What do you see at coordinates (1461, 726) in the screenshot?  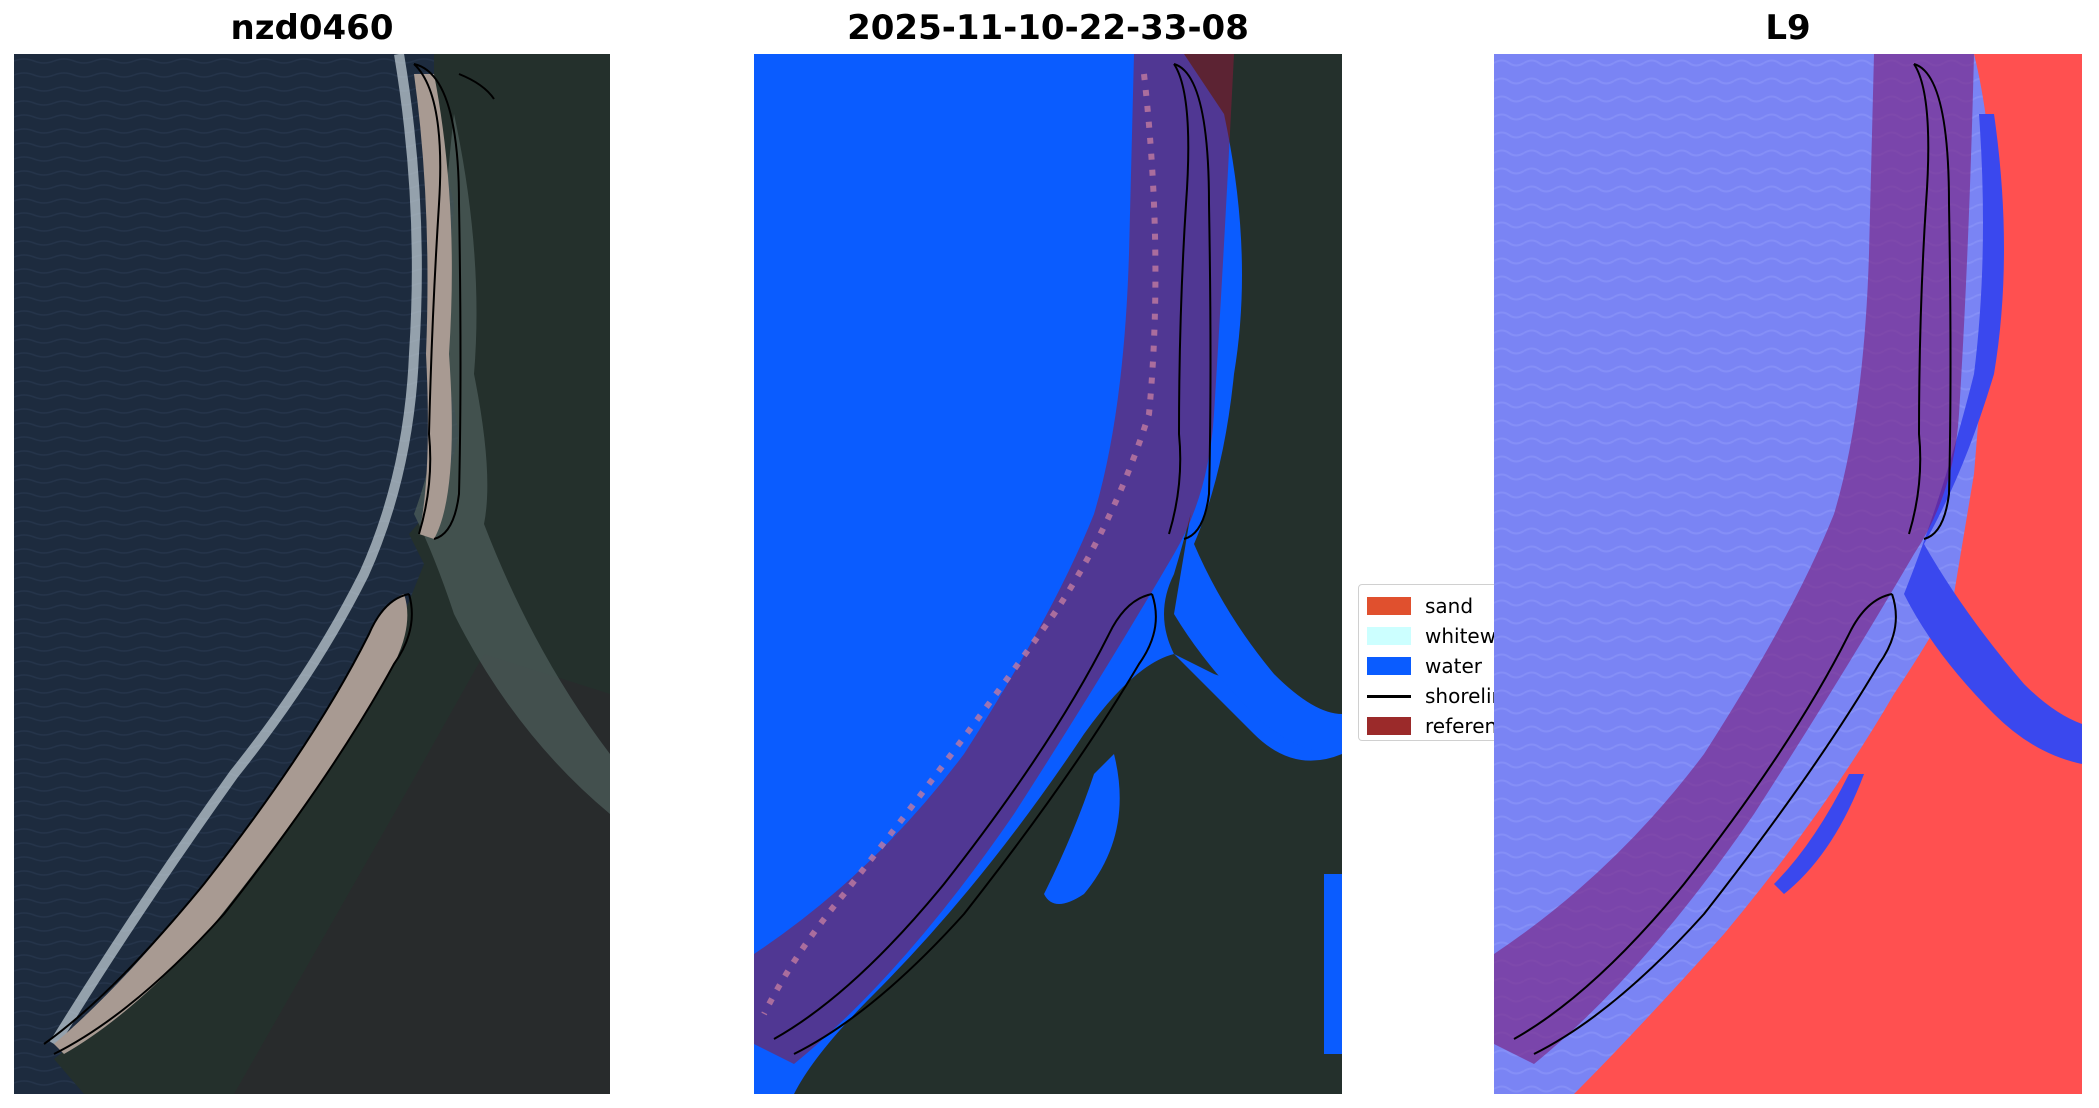 I see `legend-label: reference shoreline buffer` at bounding box center [1461, 726].